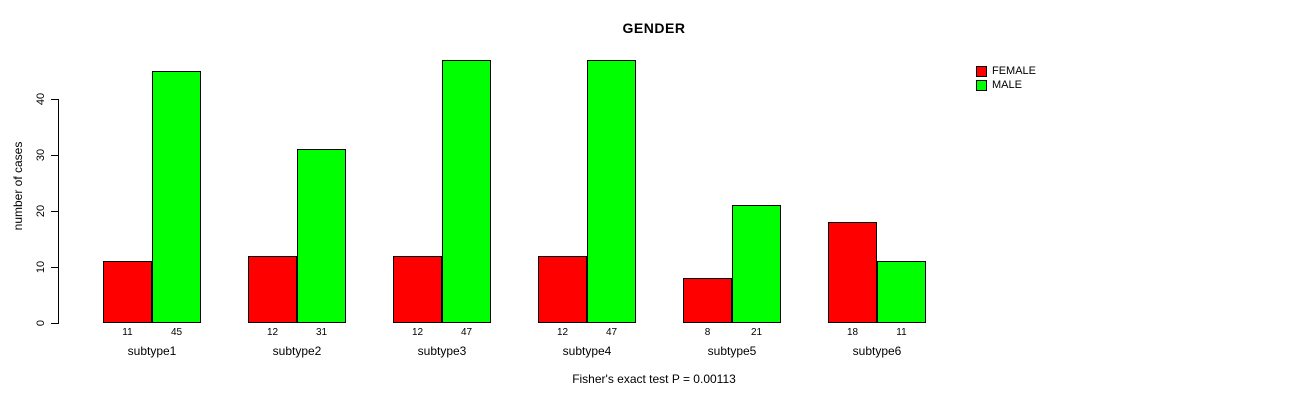  What do you see at coordinates (442, 351) in the screenshot?
I see `category-label: subtype3` at bounding box center [442, 351].